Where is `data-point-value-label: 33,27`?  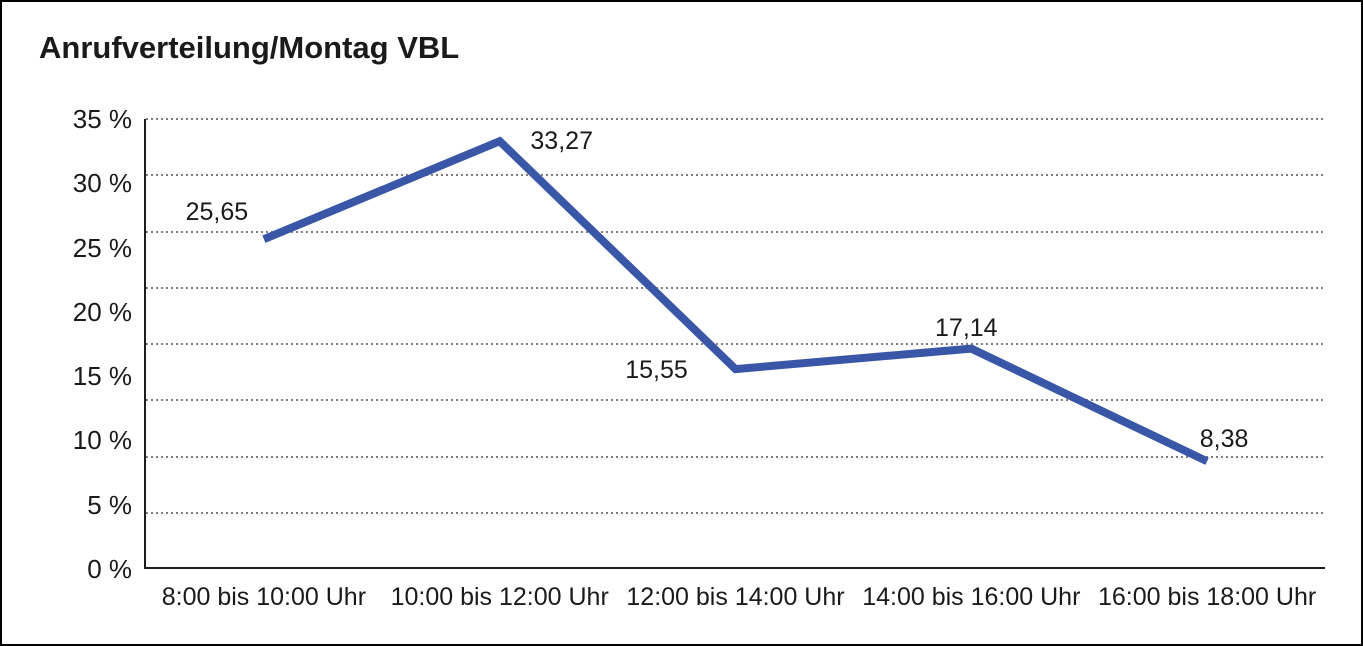
data-point-value-label: 33,27 is located at coordinates (561, 141).